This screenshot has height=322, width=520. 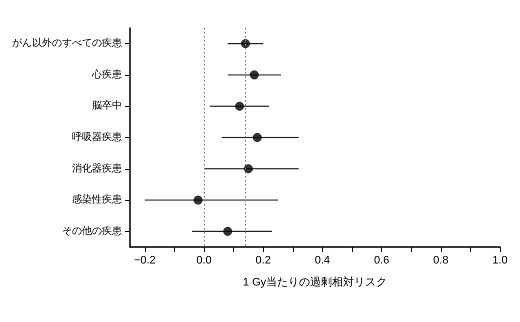 I want to click on y-tick-label: その他の疾患, so click(x=92, y=230).